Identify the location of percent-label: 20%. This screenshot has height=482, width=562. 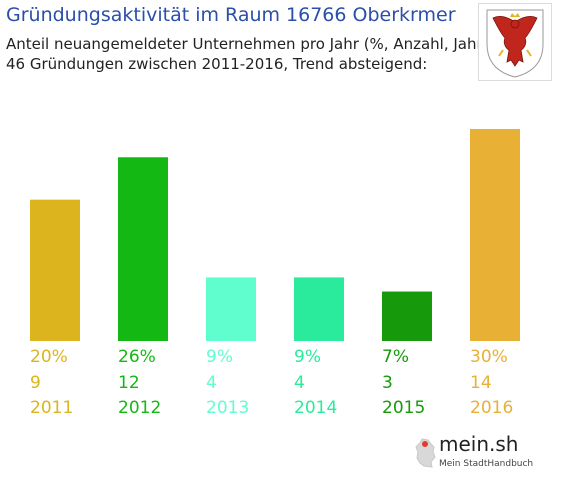
(49, 357).